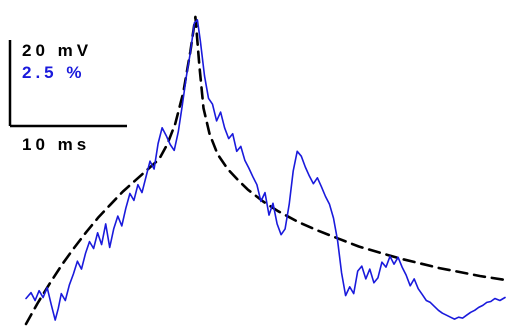 The height and width of the screenshot is (328, 514). What do you see at coordinates (57, 50) in the screenshot?
I see `scale-label-voltage: 20 mV` at bounding box center [57, 50].